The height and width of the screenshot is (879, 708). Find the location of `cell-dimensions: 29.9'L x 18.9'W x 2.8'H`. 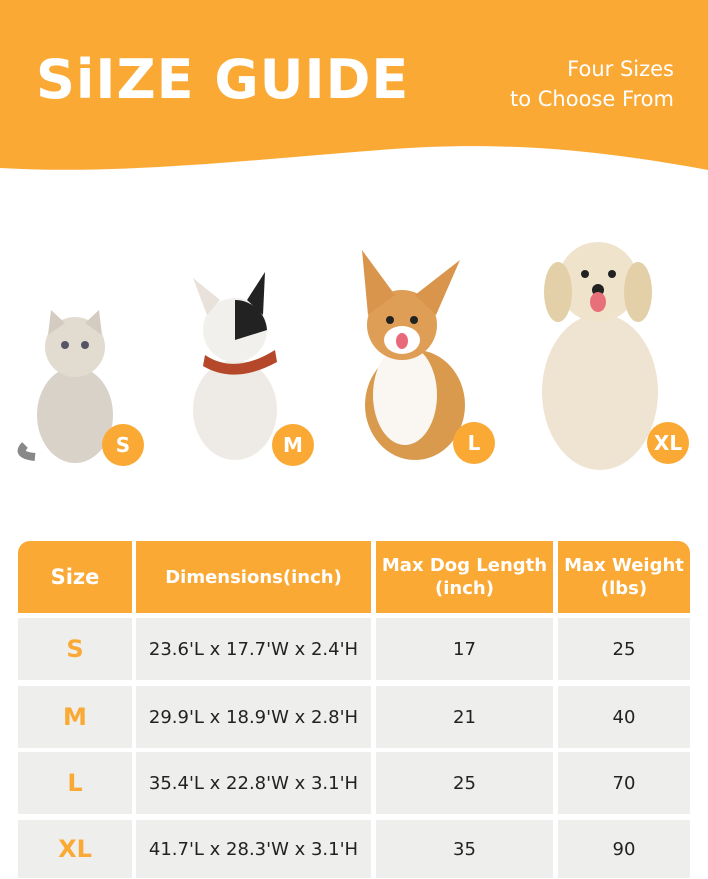

cell-dimensions: 29.9'L x 18.9'W x 2.8'H is located at coordinates (253, 717).